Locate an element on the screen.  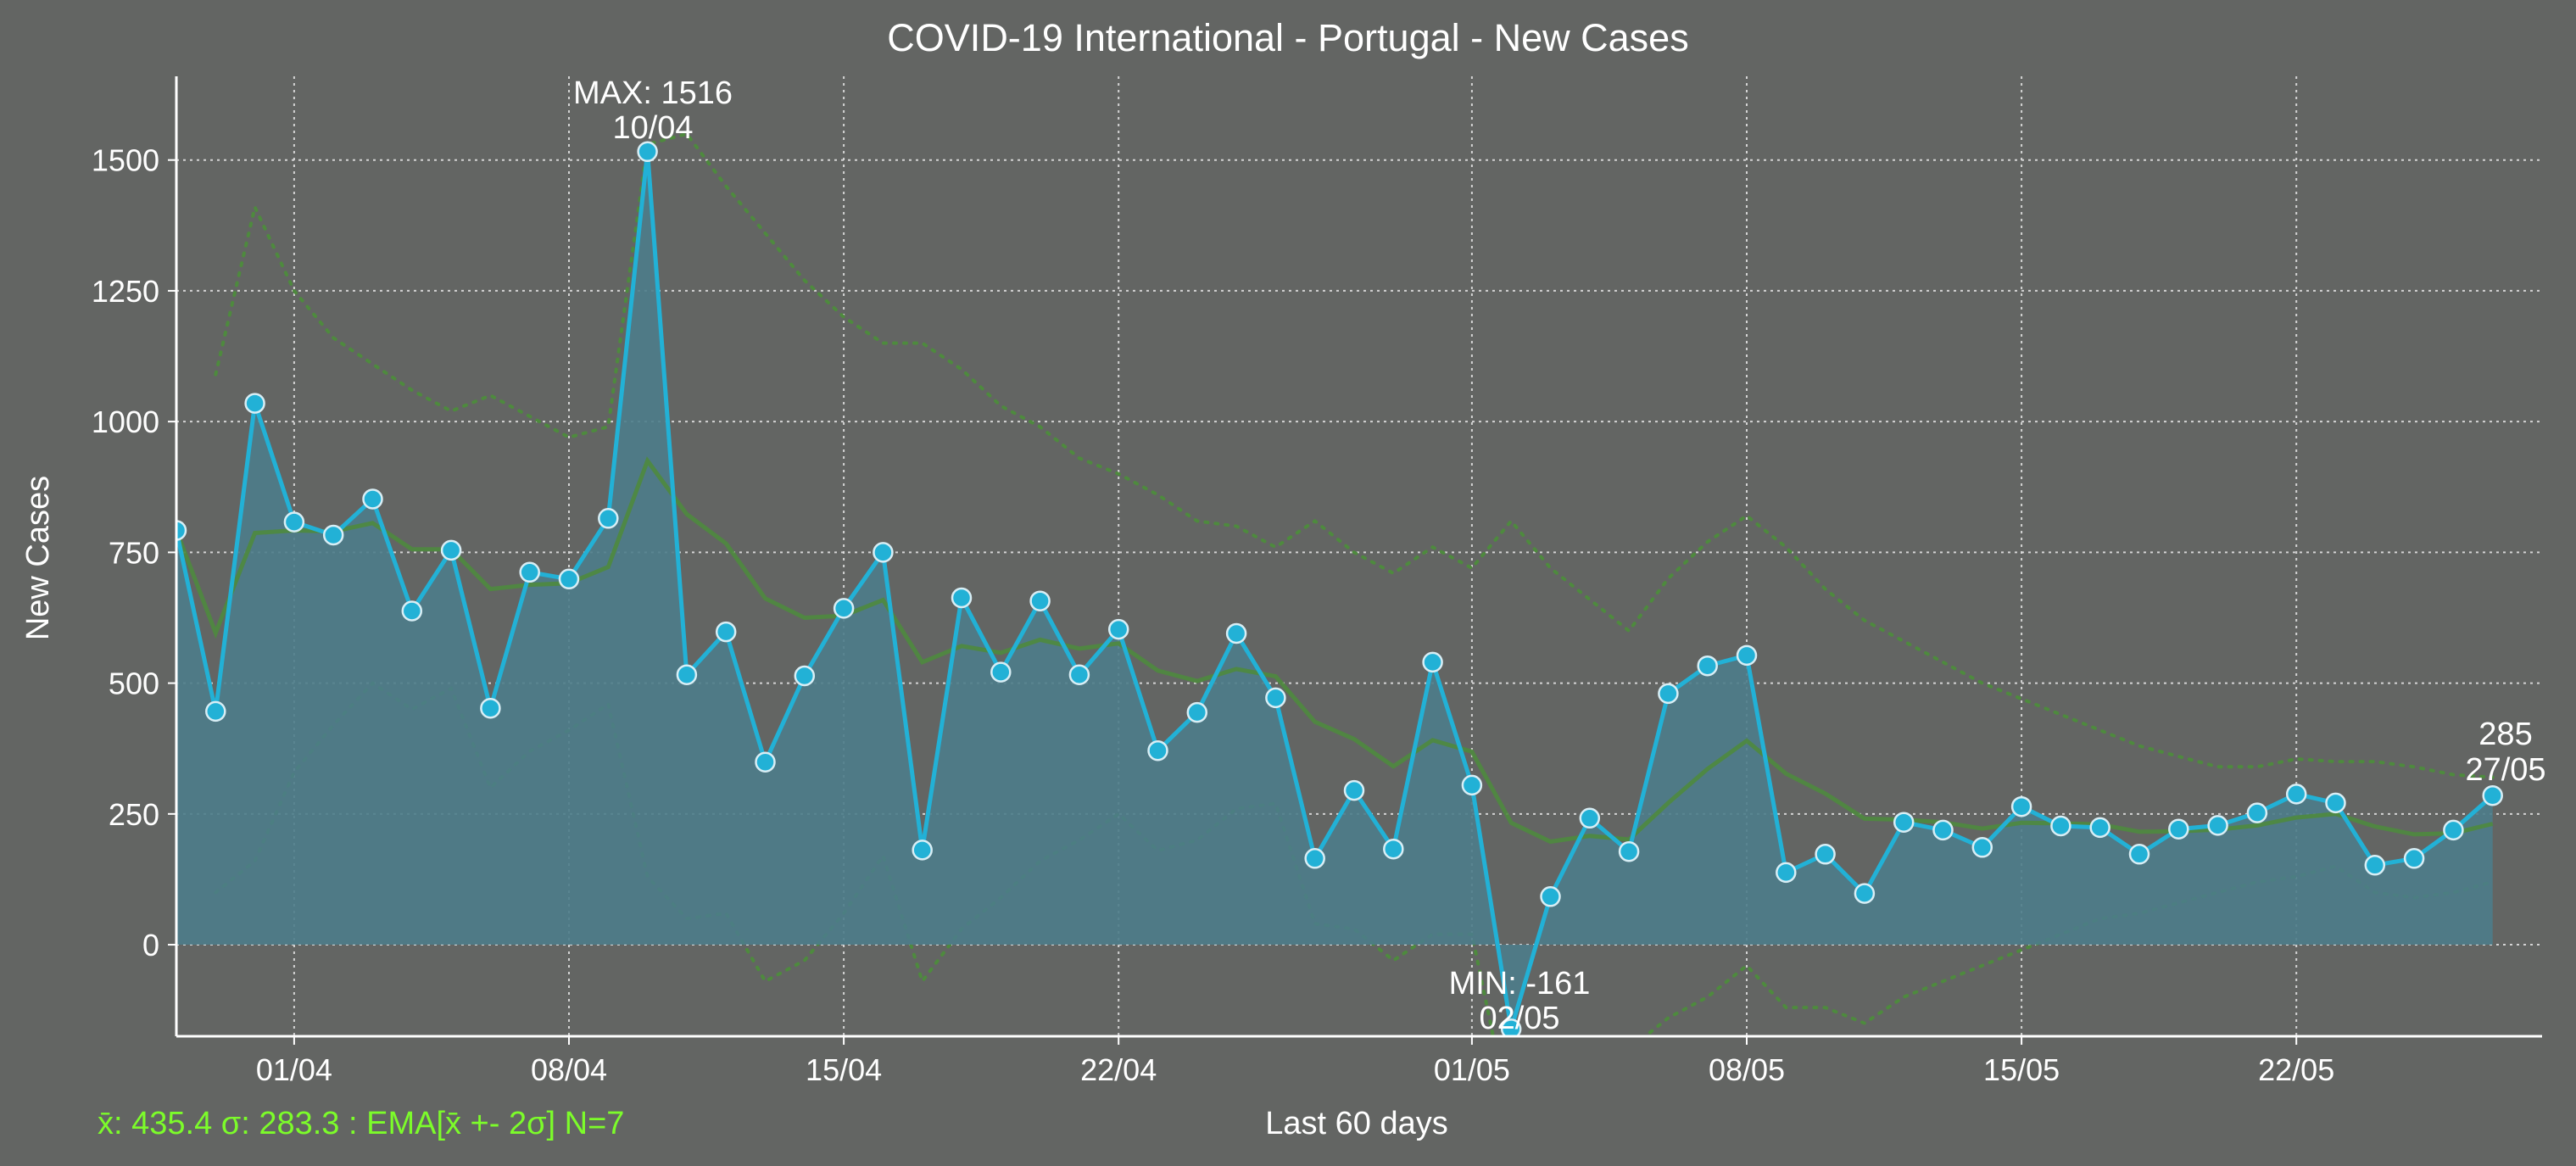
x-tick-label: 08/05 is located at coordinates (1747, 1069).